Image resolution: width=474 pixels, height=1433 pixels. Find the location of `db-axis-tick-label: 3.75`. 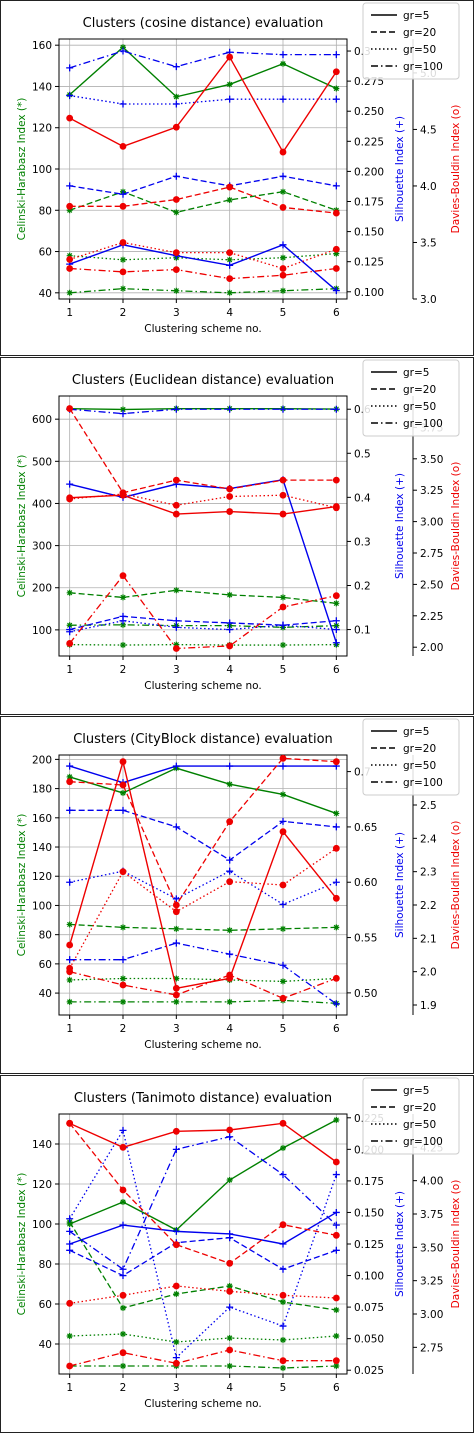

db-axis-tick-label: 3.75 is located at coordinates (431, 1215).